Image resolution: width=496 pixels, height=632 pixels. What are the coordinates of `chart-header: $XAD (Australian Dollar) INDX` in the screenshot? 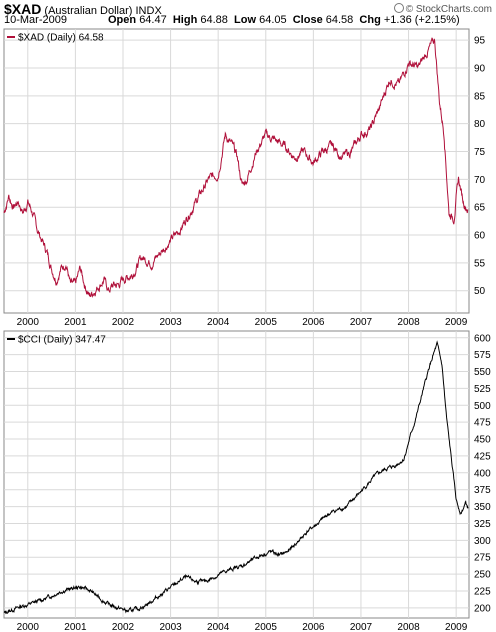 It's located at (83, 9).